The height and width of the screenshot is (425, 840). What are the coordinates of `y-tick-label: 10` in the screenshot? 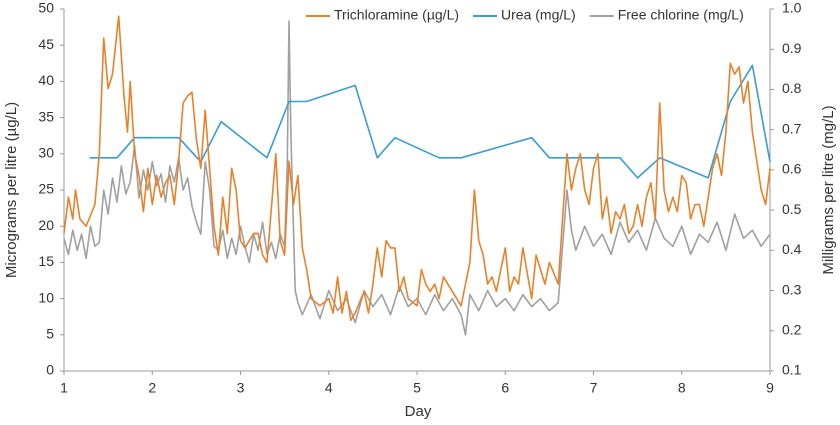 It's located at (46, 297).